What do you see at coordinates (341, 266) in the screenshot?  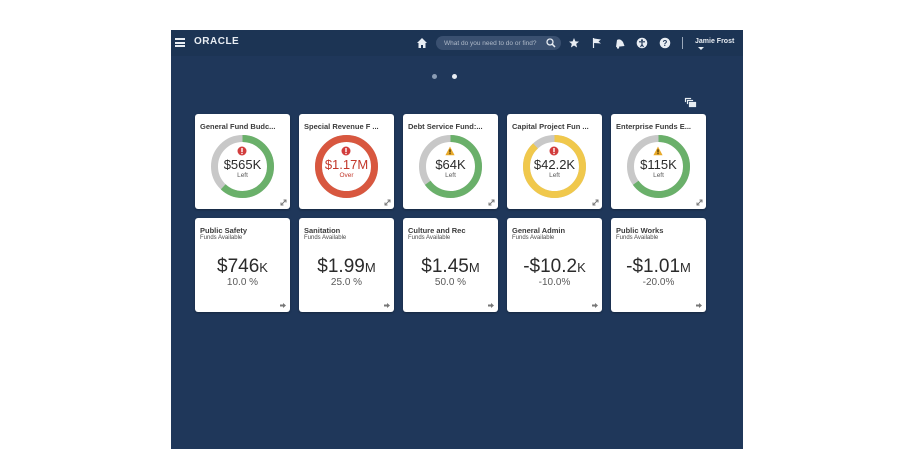 I see `kpi-amount: $1.99` at bounding box center [341, 266].